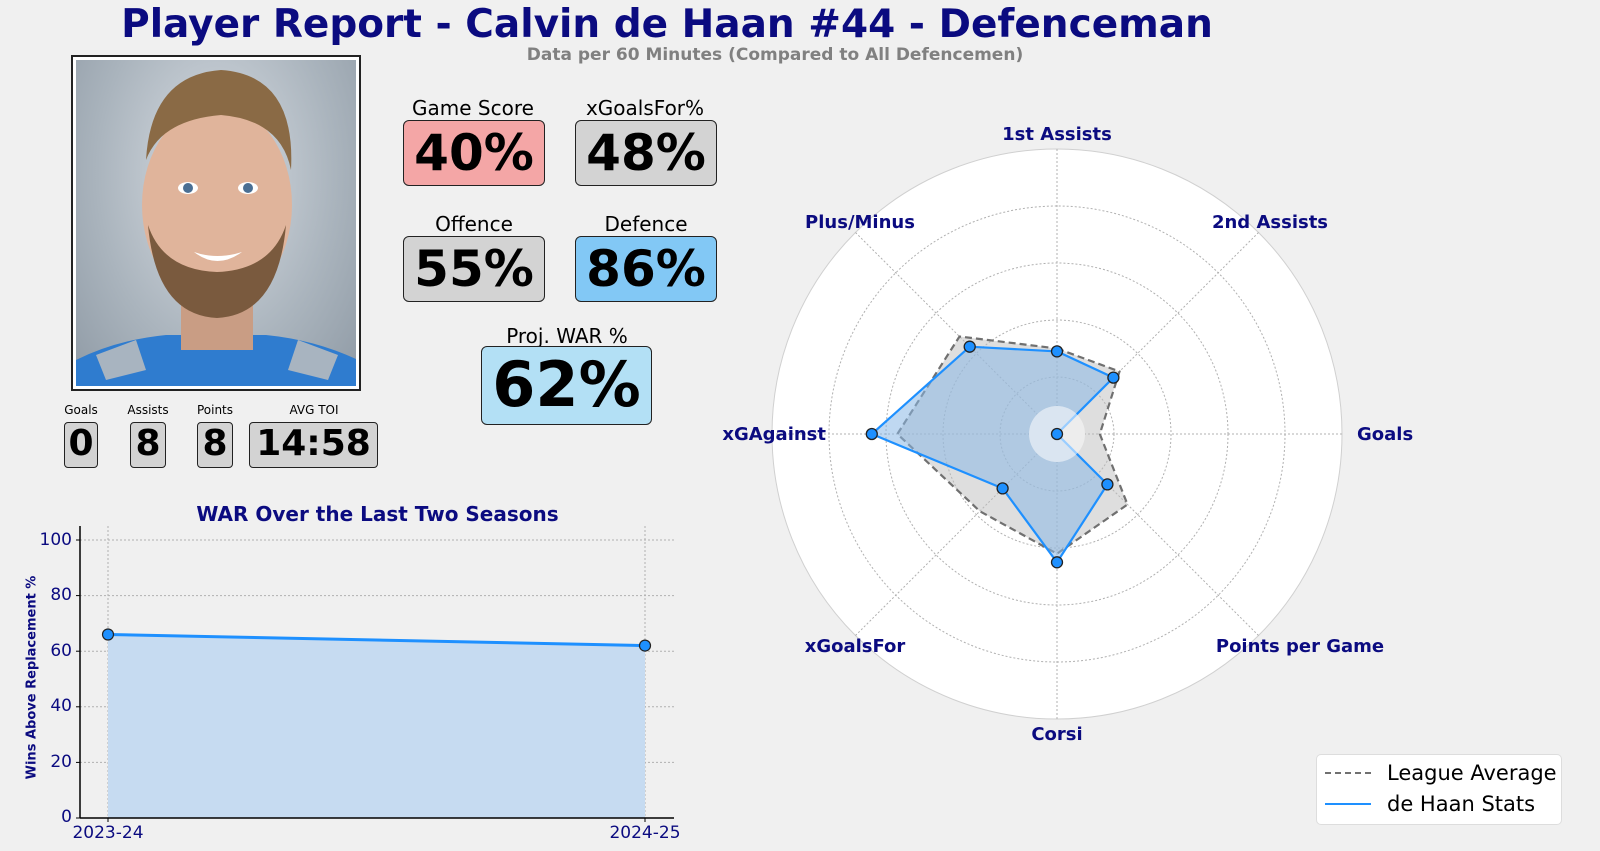 The width and height of the screenshot is (1600, 851). I want to click on player-photo, so click(216, 223).